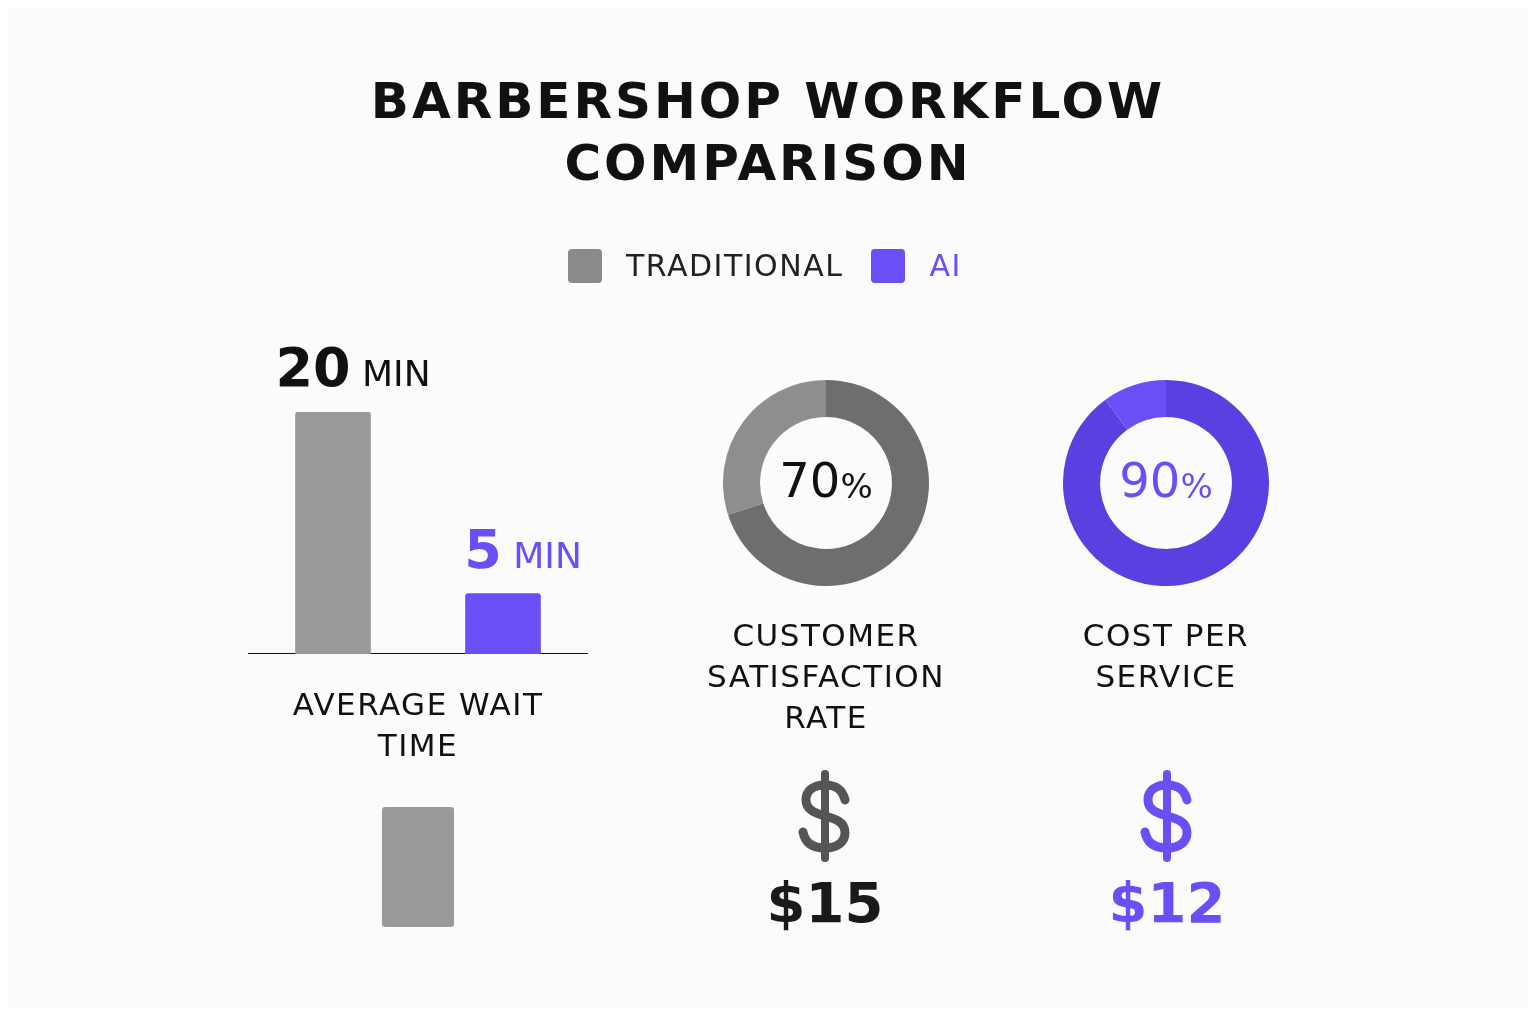 This screenshot has height=1024, width=1536. What do you see at coordinates (1167, 902) in the screenshot?
I see `data-label: $12` at bounding box center [1167, 902].